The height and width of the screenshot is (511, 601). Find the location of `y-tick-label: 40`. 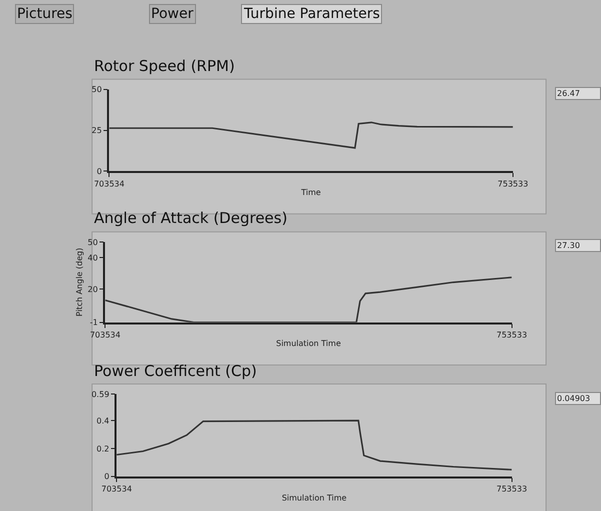

y-tick-label: 40 is located at coordinates (93, 258).